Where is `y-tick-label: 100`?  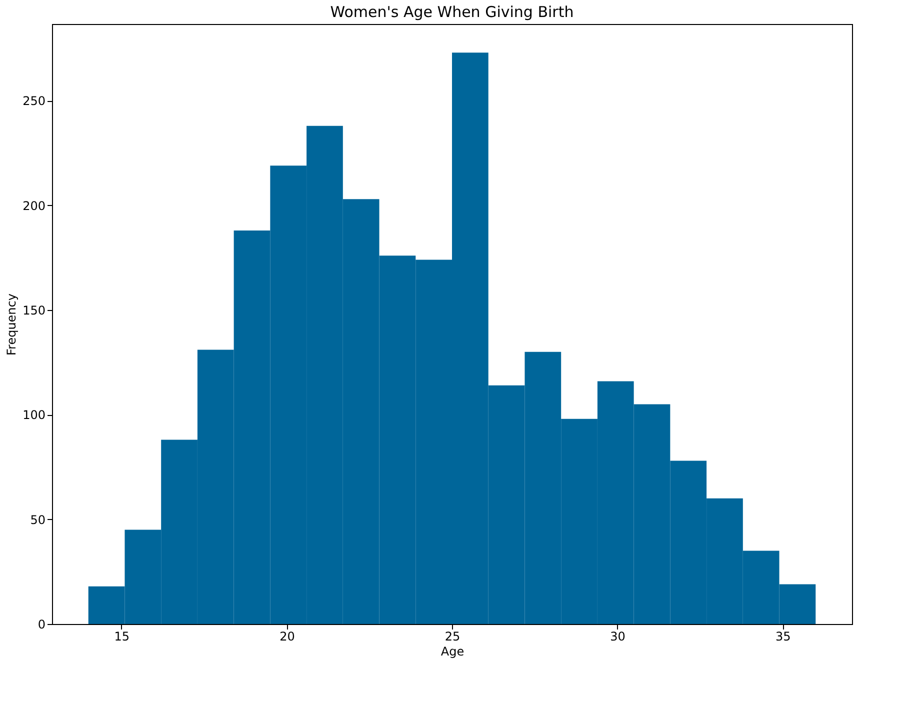 y-tick-label: 100 is located at coordinates (34, 415).